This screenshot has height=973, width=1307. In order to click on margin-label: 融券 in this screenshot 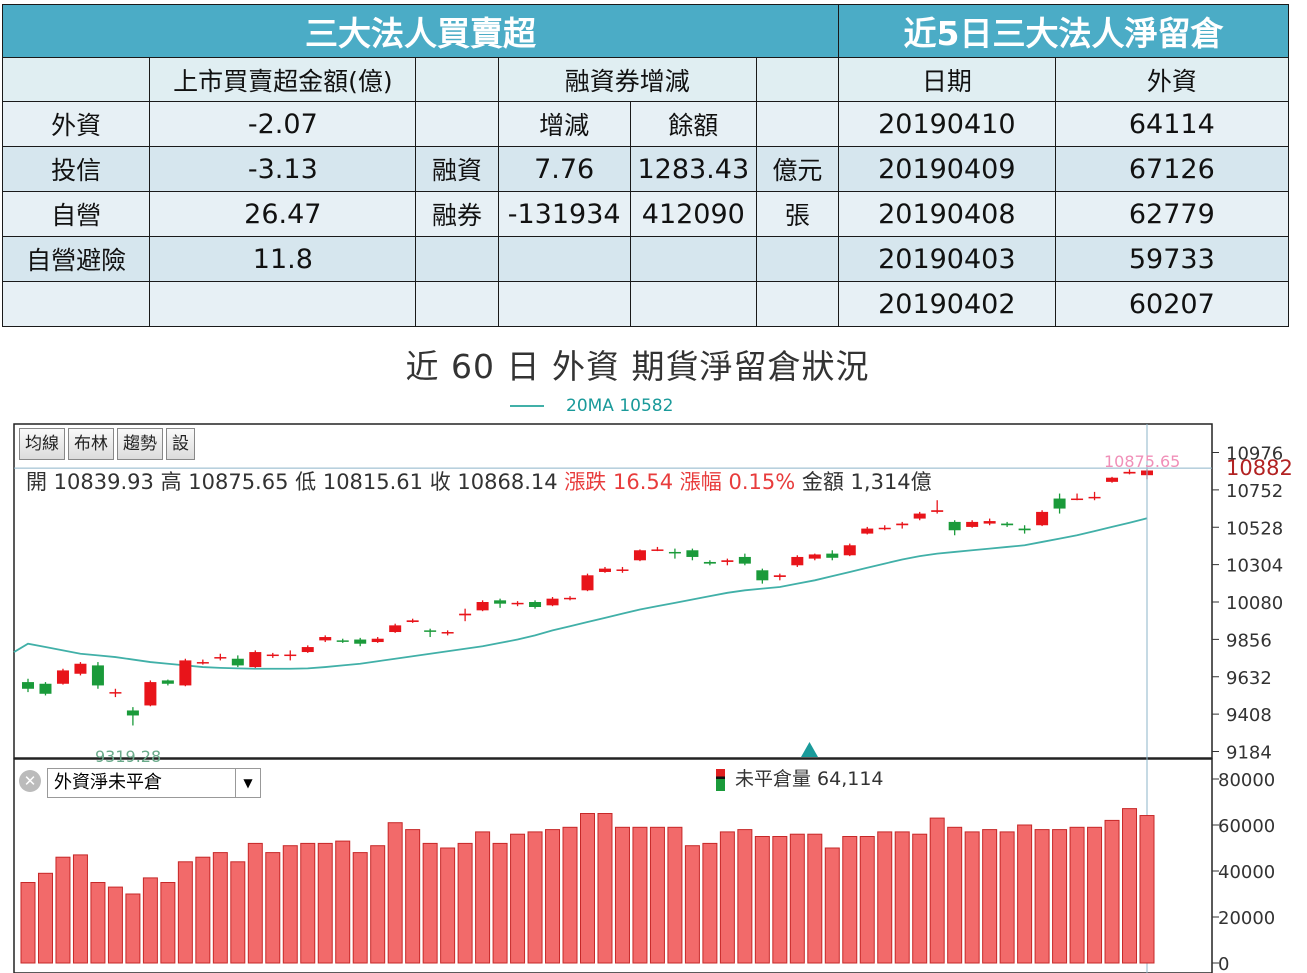, I will do `click(457, 214)`.